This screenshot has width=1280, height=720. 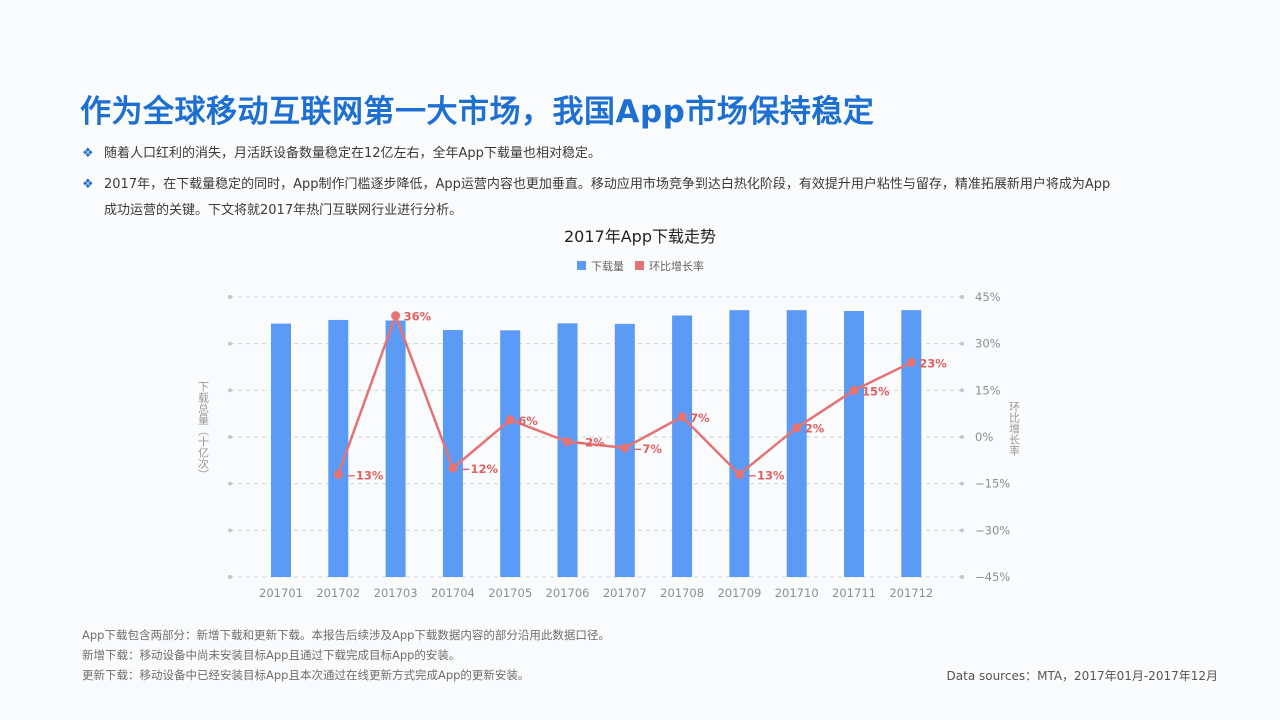 I want to click on right-axis-tick-label: −15%, so click(x=992, y=484).